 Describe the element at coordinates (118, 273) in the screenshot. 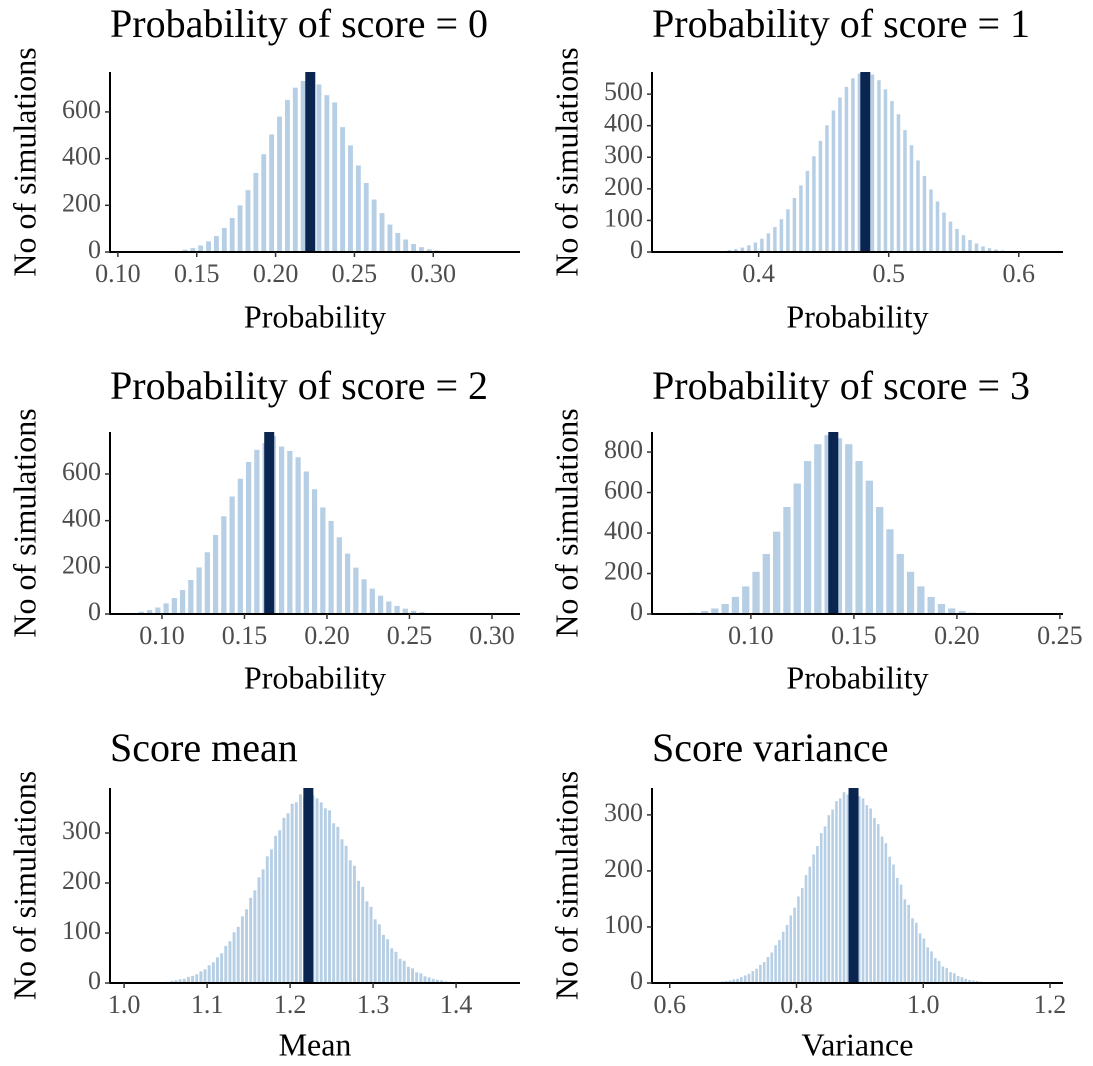

I see `x-tick-label: 0.10` at that location.